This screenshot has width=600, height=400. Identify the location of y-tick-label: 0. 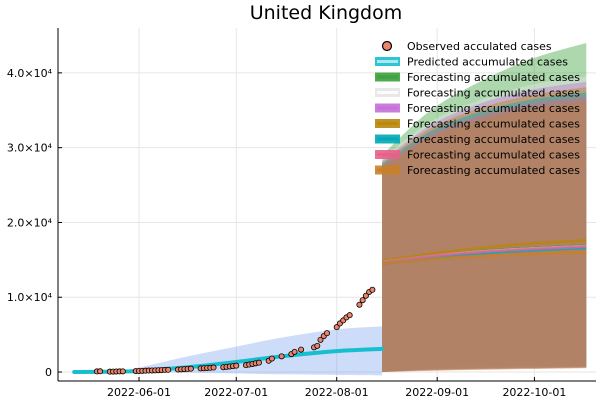
(48, 372).